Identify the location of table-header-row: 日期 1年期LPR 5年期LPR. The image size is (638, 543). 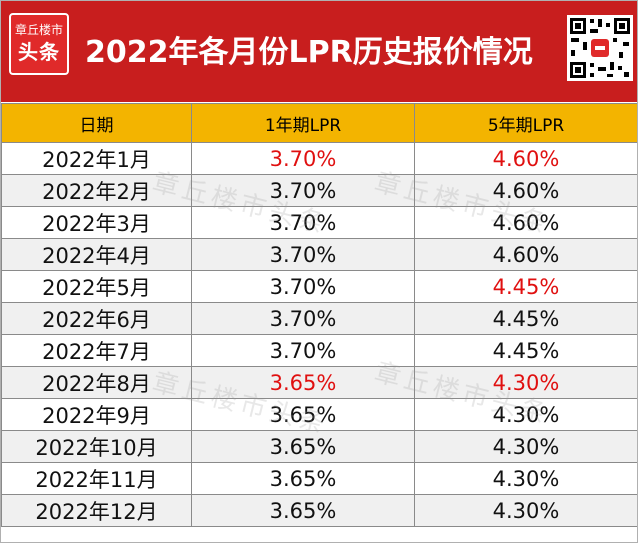
(319, 123).